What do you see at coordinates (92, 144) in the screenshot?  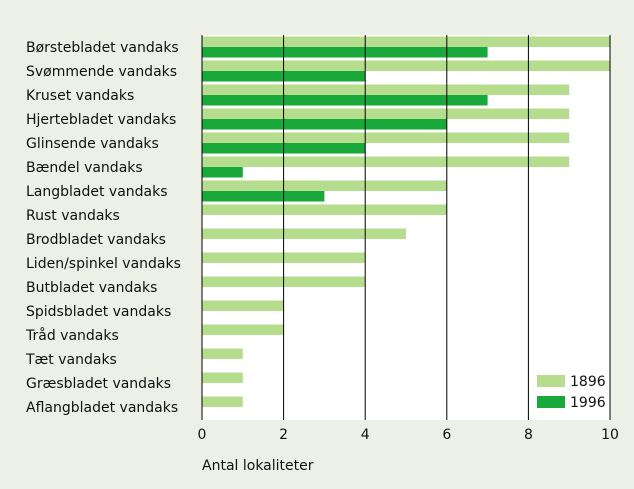 I see `y-tick-label: Glinsende vandaks` at bounding box center [92, 144].